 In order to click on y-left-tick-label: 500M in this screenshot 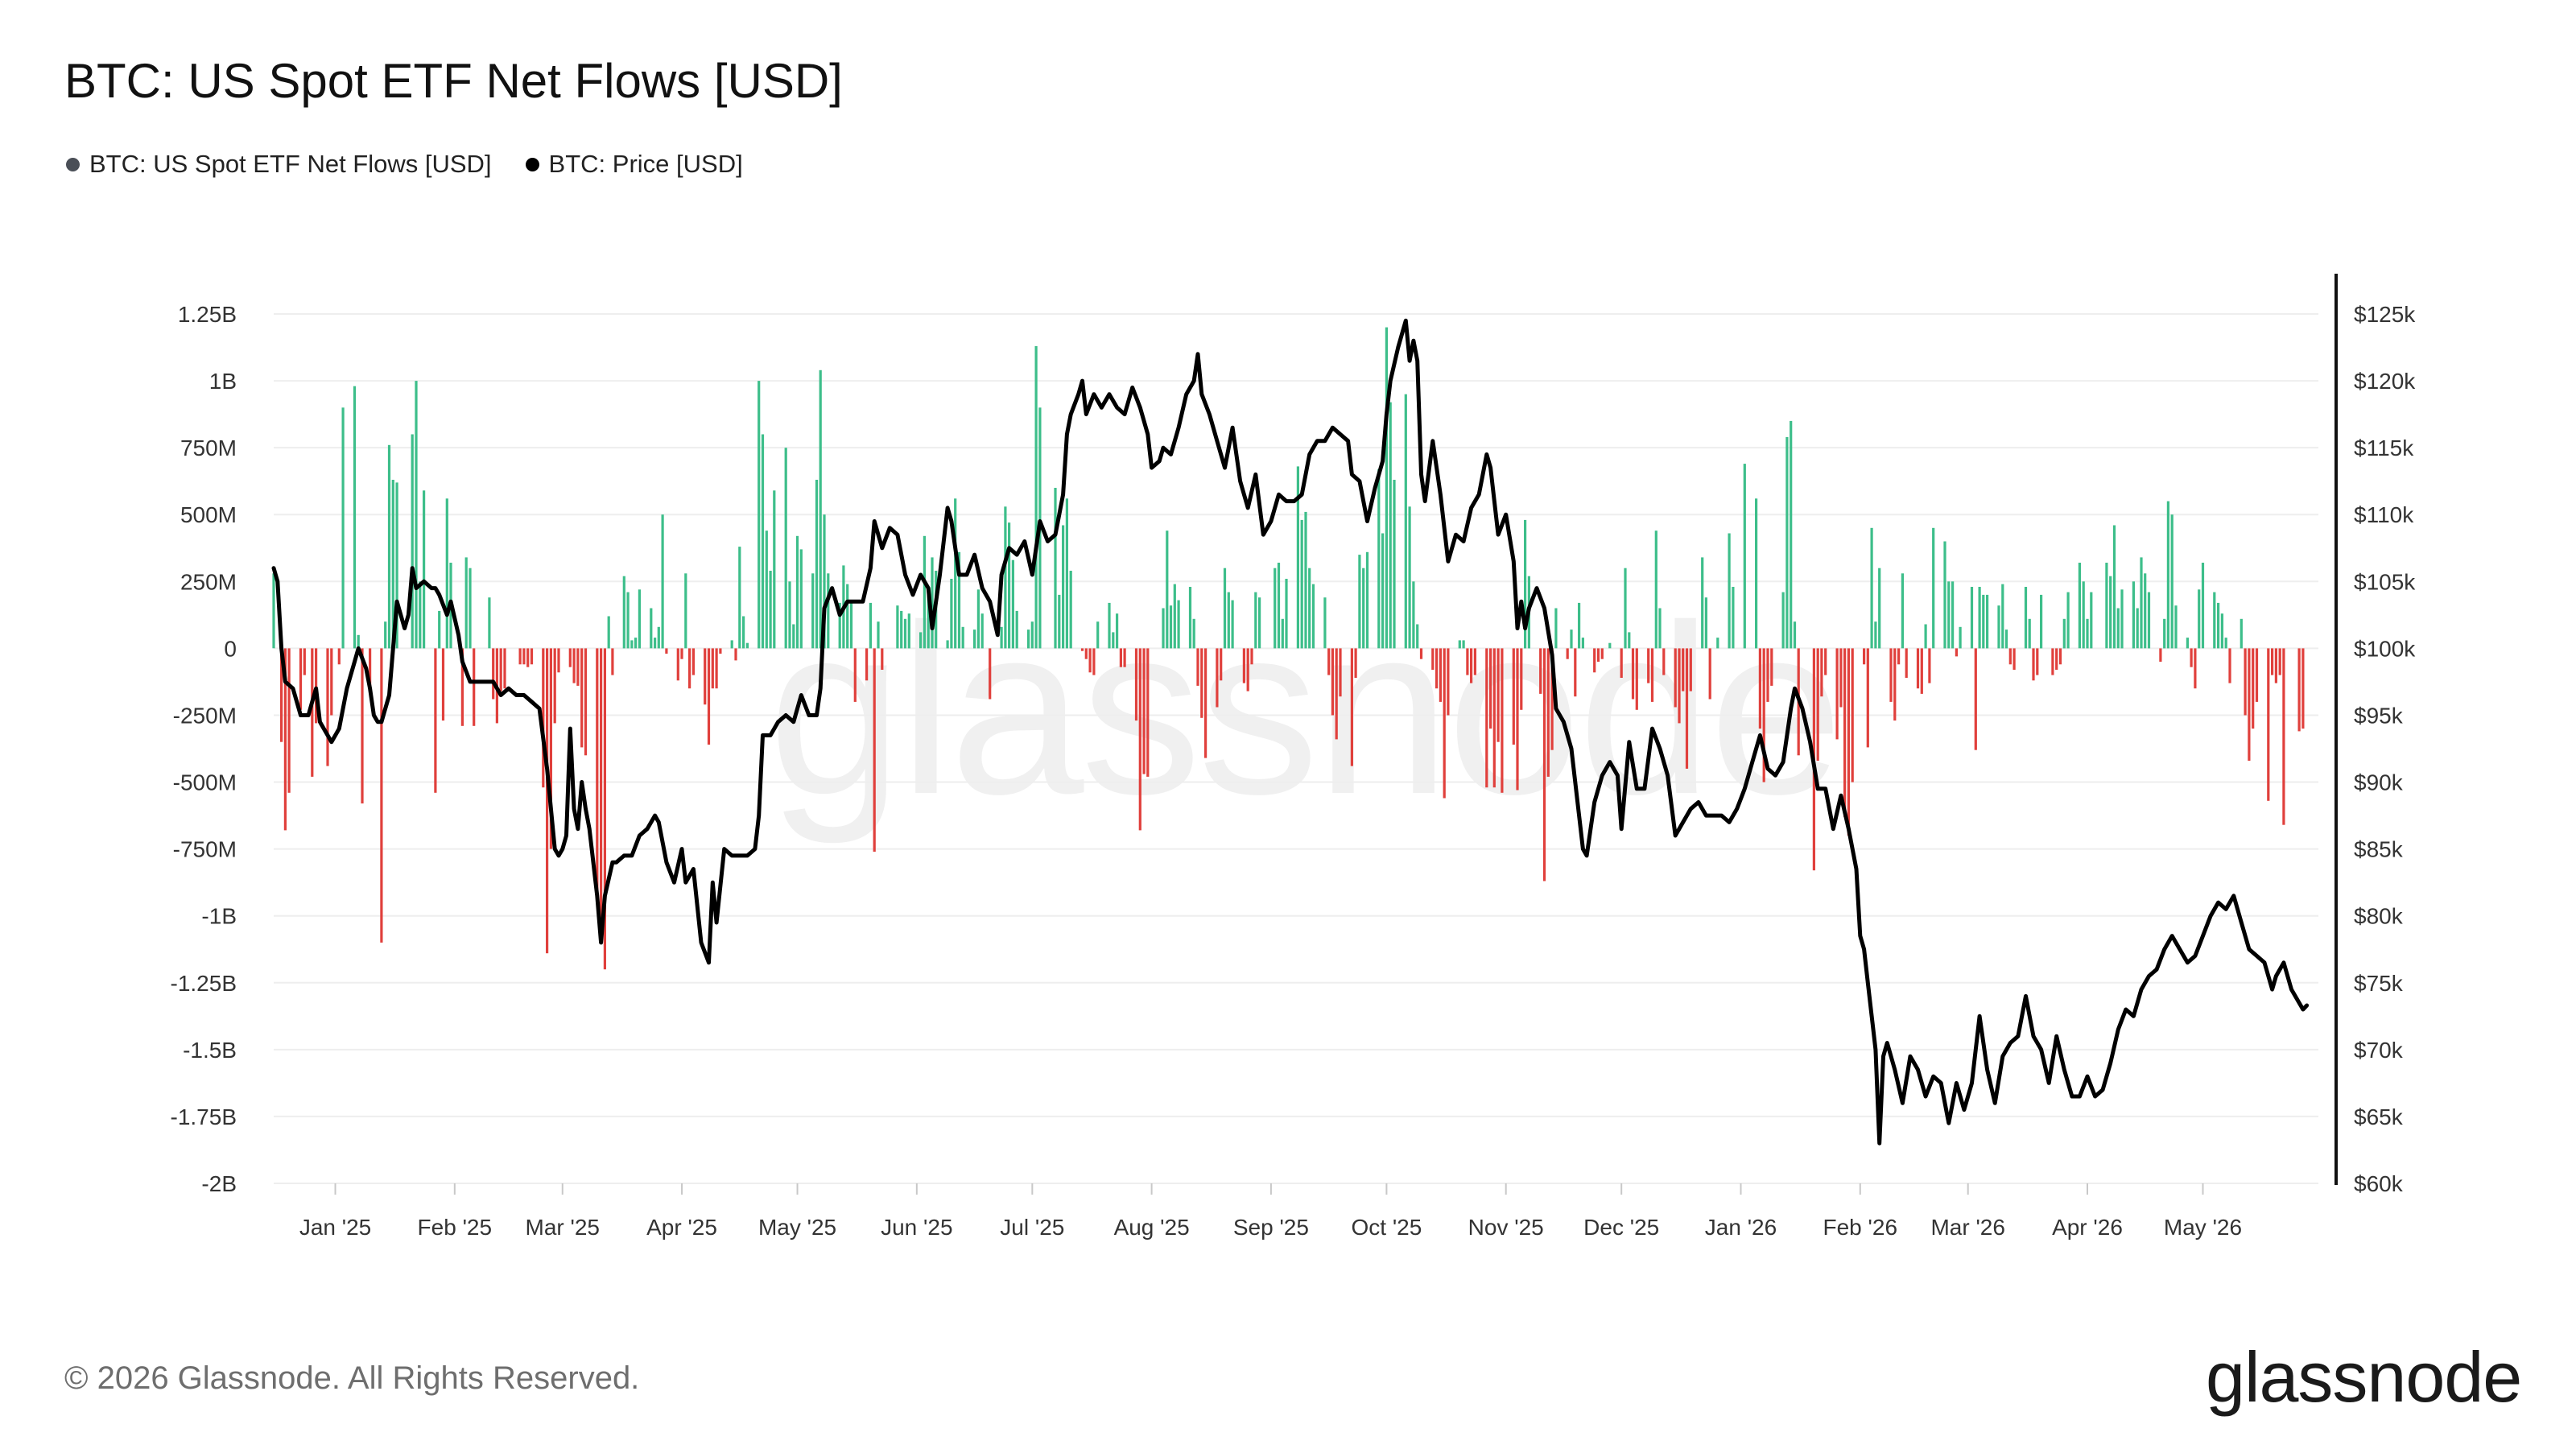, I will do `click(208, 514)`.